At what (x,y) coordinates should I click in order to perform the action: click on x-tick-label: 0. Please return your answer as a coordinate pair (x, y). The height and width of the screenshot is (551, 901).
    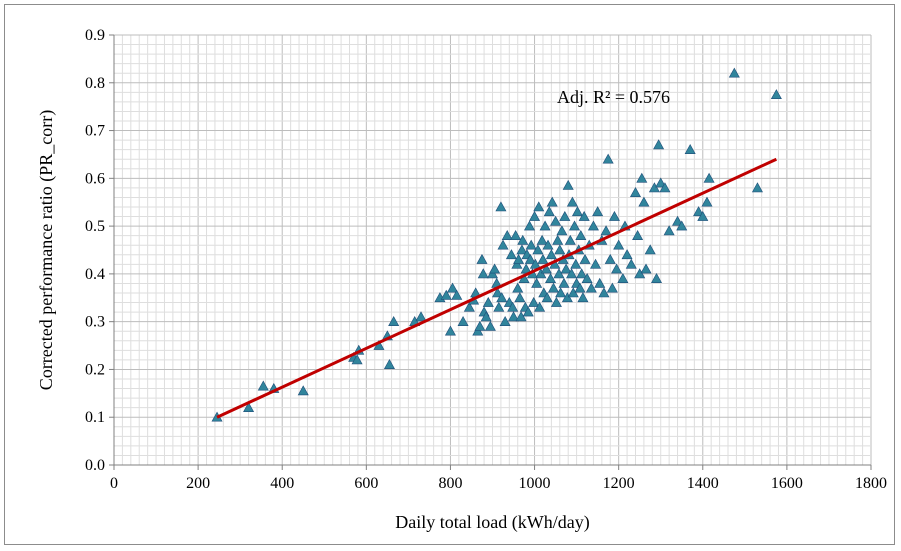
    Looking at the image, I should click on (114, 483).